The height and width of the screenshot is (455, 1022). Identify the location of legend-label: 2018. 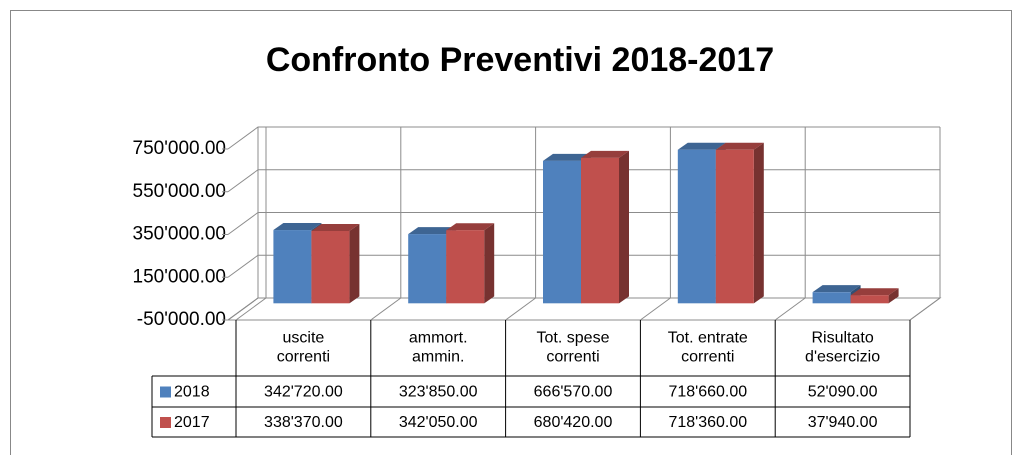
(192, 392).